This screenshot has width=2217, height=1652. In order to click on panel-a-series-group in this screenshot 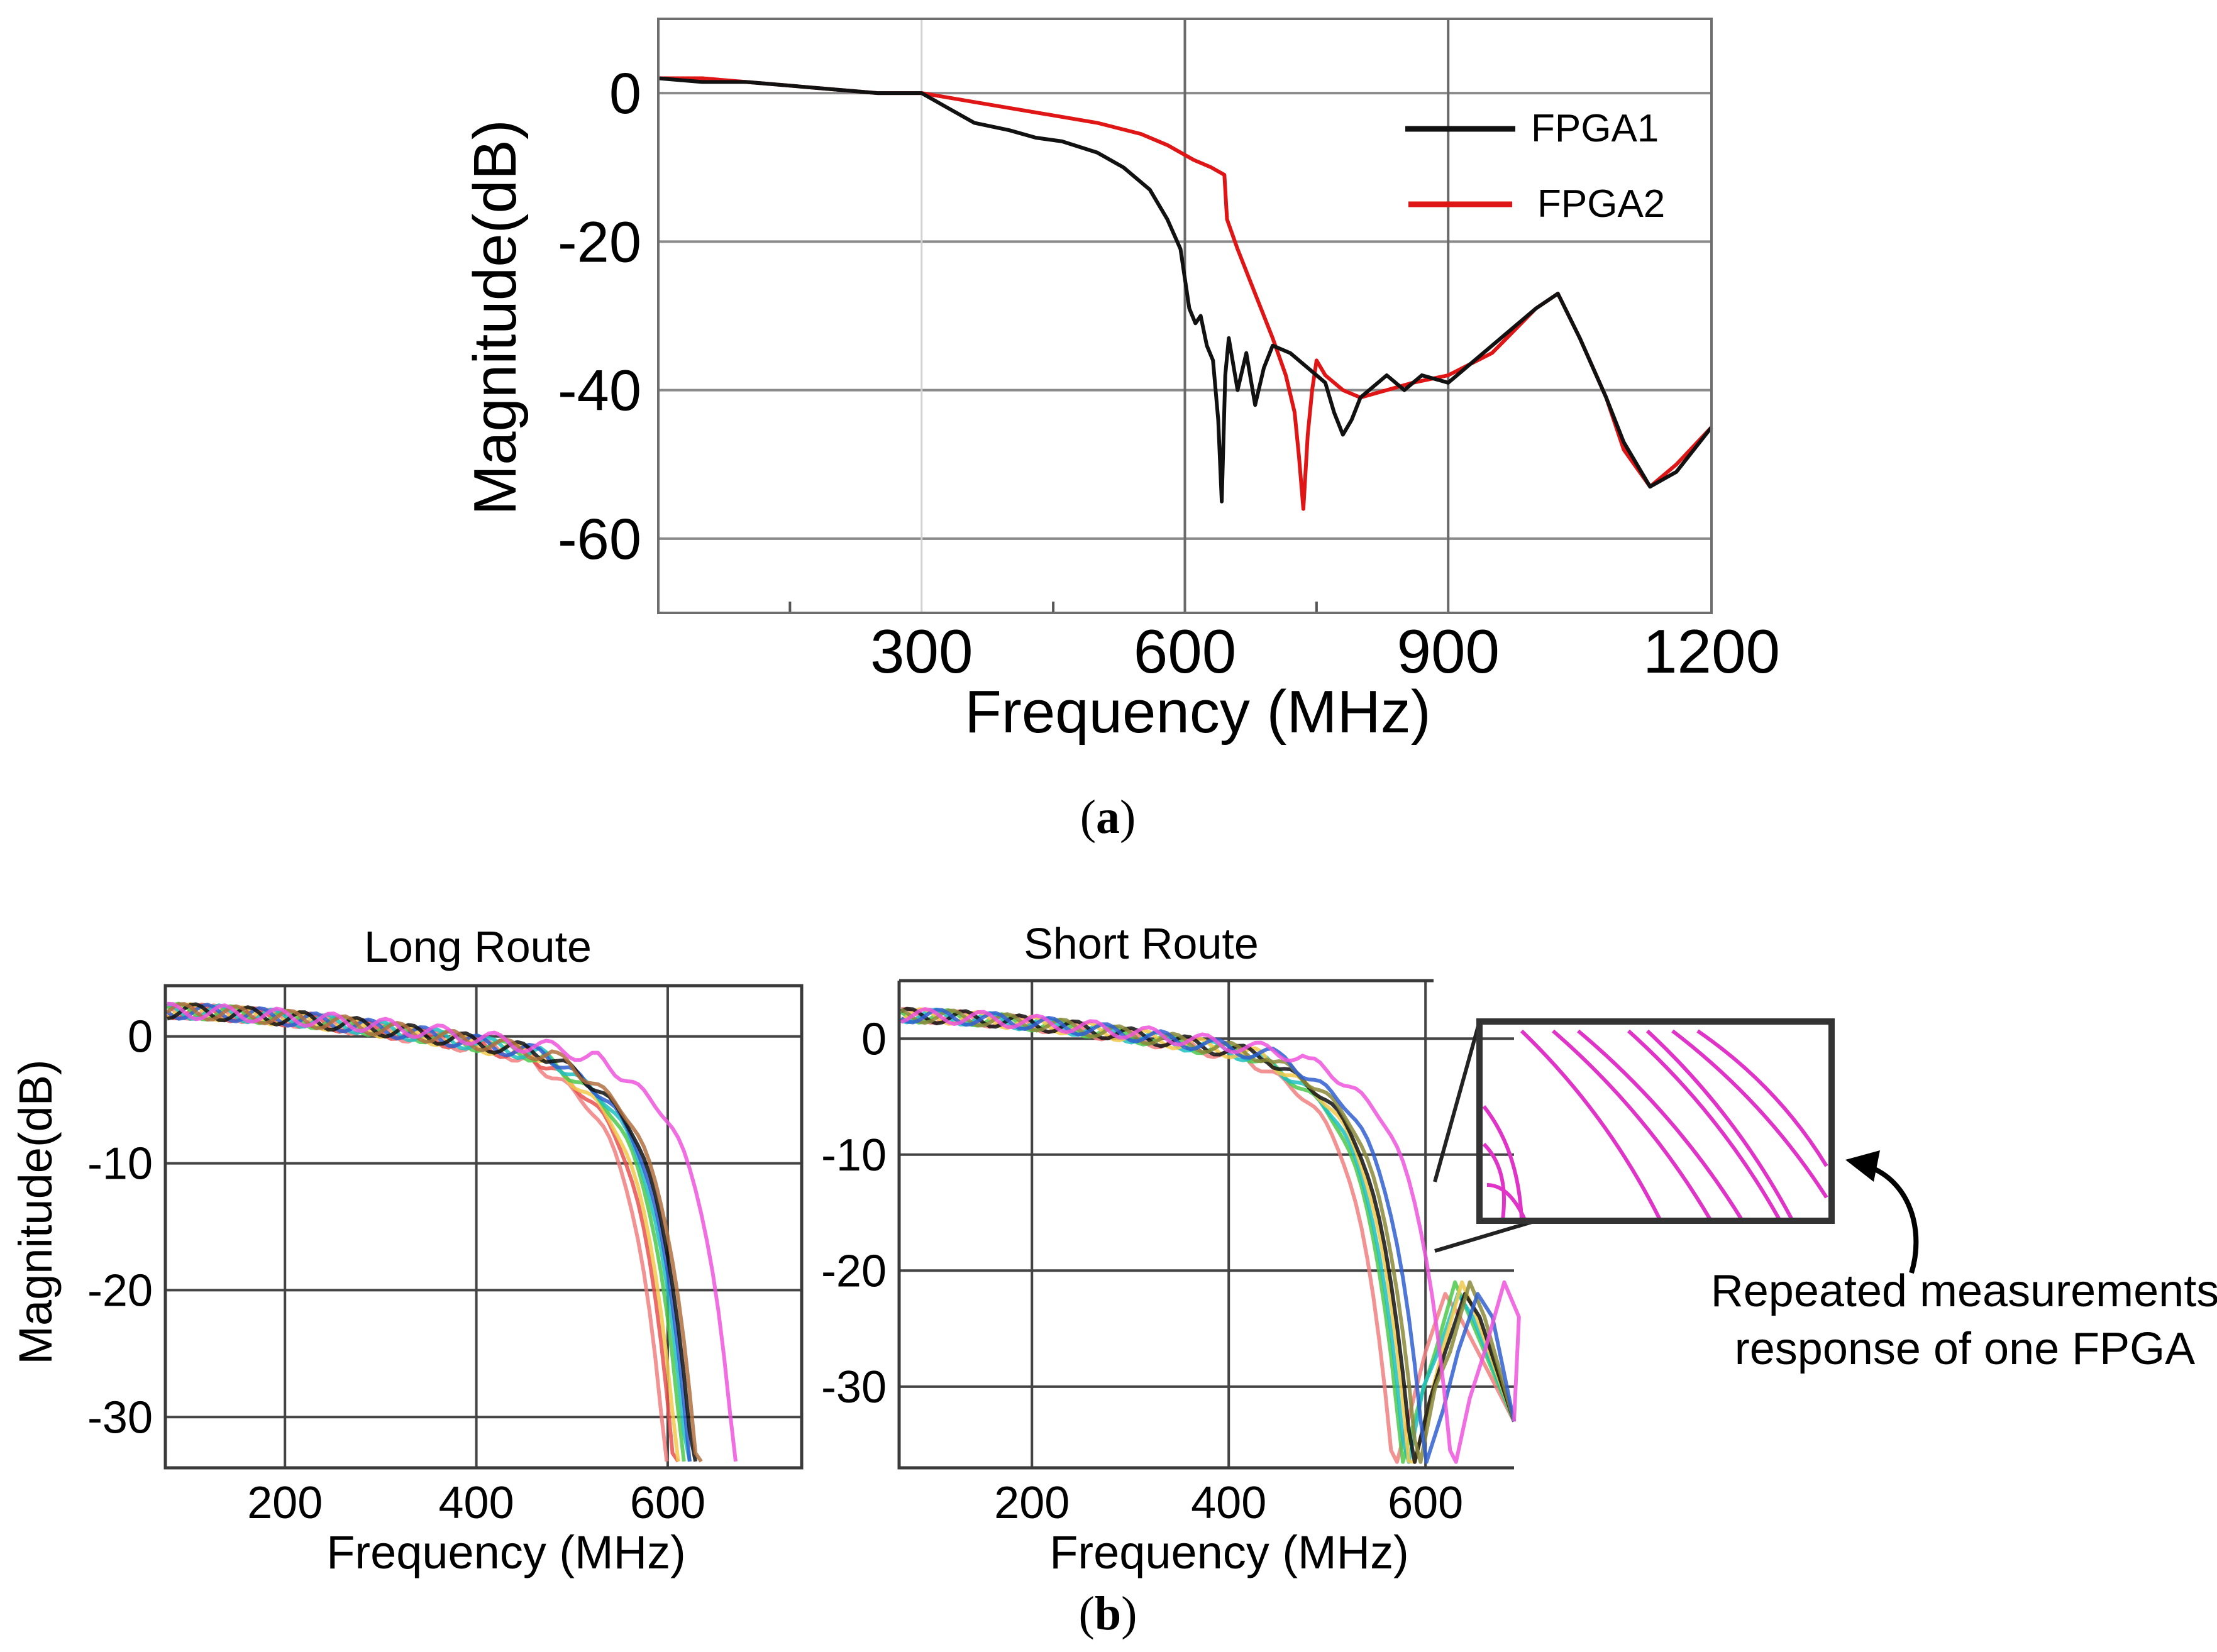, I will do `click(1185, 293)`.